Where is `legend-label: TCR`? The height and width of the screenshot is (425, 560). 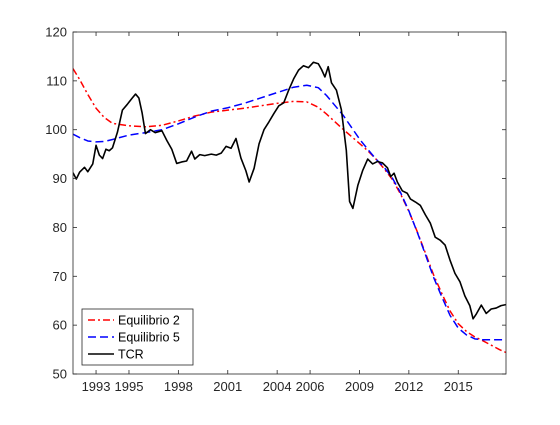
legend-label: TCR is located at coordinates (131, 355).